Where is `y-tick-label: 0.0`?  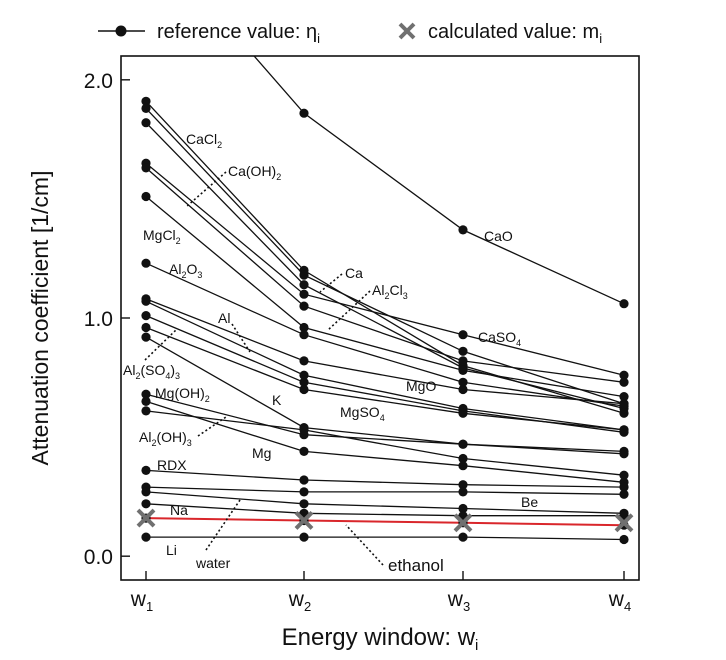
y-tick-label: 0.0 is located at coordinates (98, 557).